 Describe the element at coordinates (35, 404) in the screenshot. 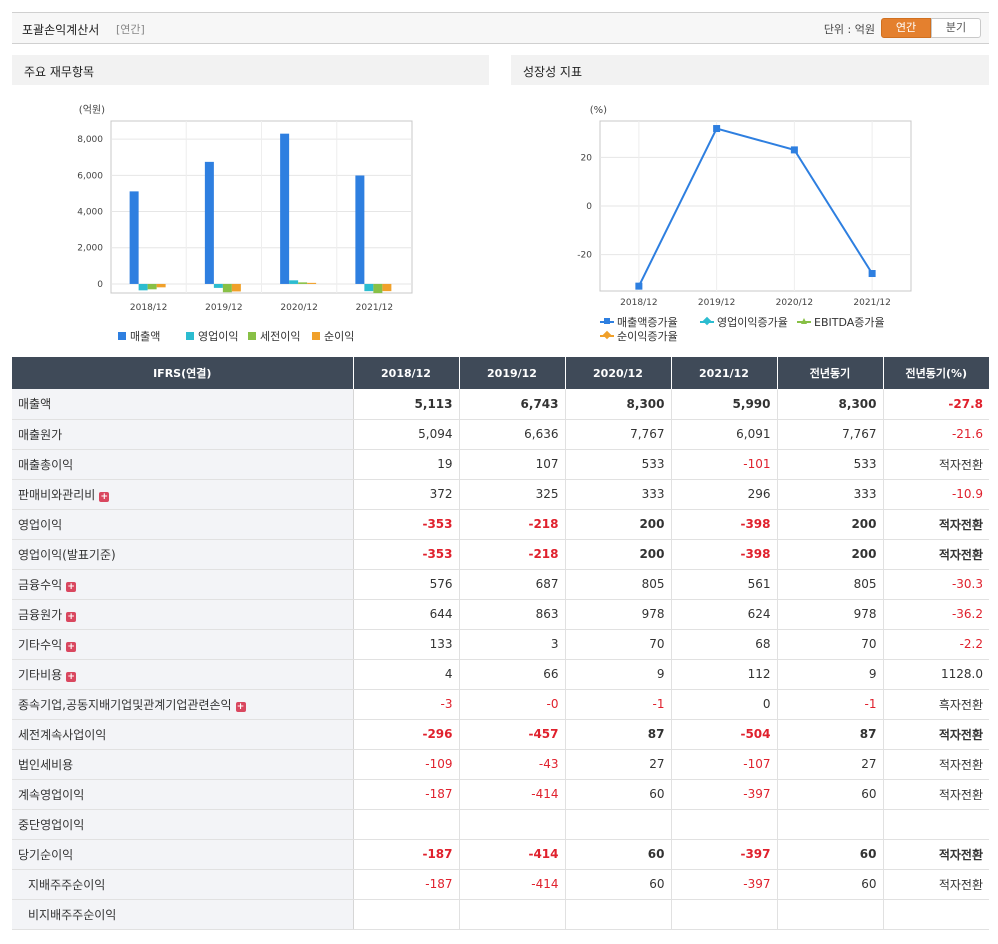

I see `row-label: 매출액` at that location.